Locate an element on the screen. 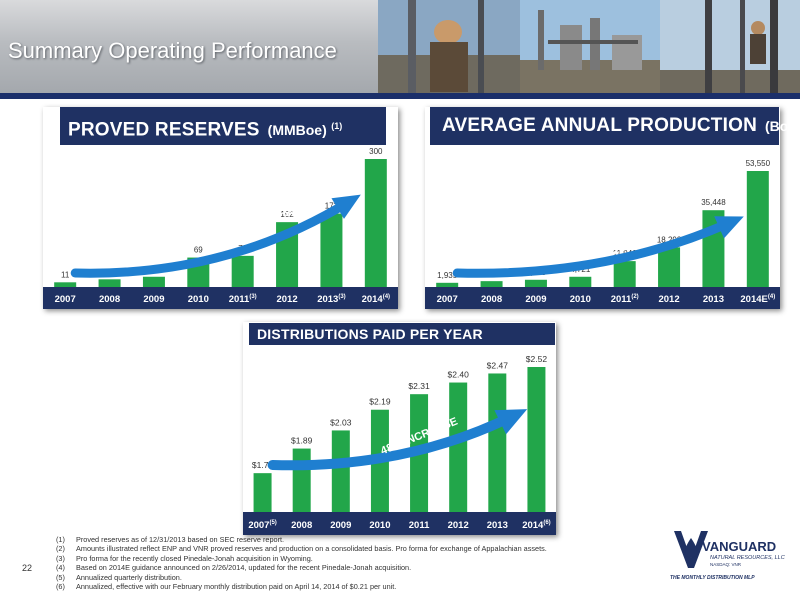 The height and width of the screenshot is (600, 800). production-title-bar: AVERAGE ANNUAL PRODUCTION (Boe/d) is located at coordinates (615, 126).